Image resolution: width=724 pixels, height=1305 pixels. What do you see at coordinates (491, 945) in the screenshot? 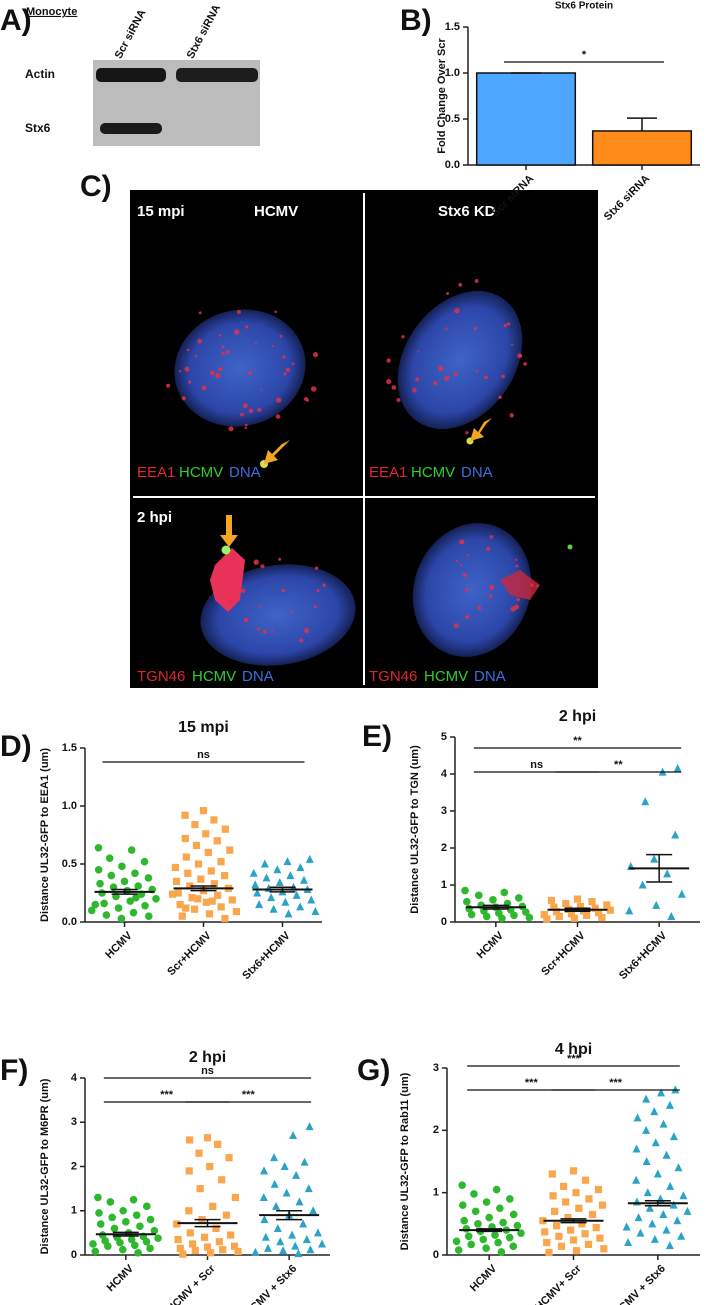
I see `x-tick-label: HCMV` at bounding box center [491, 945].